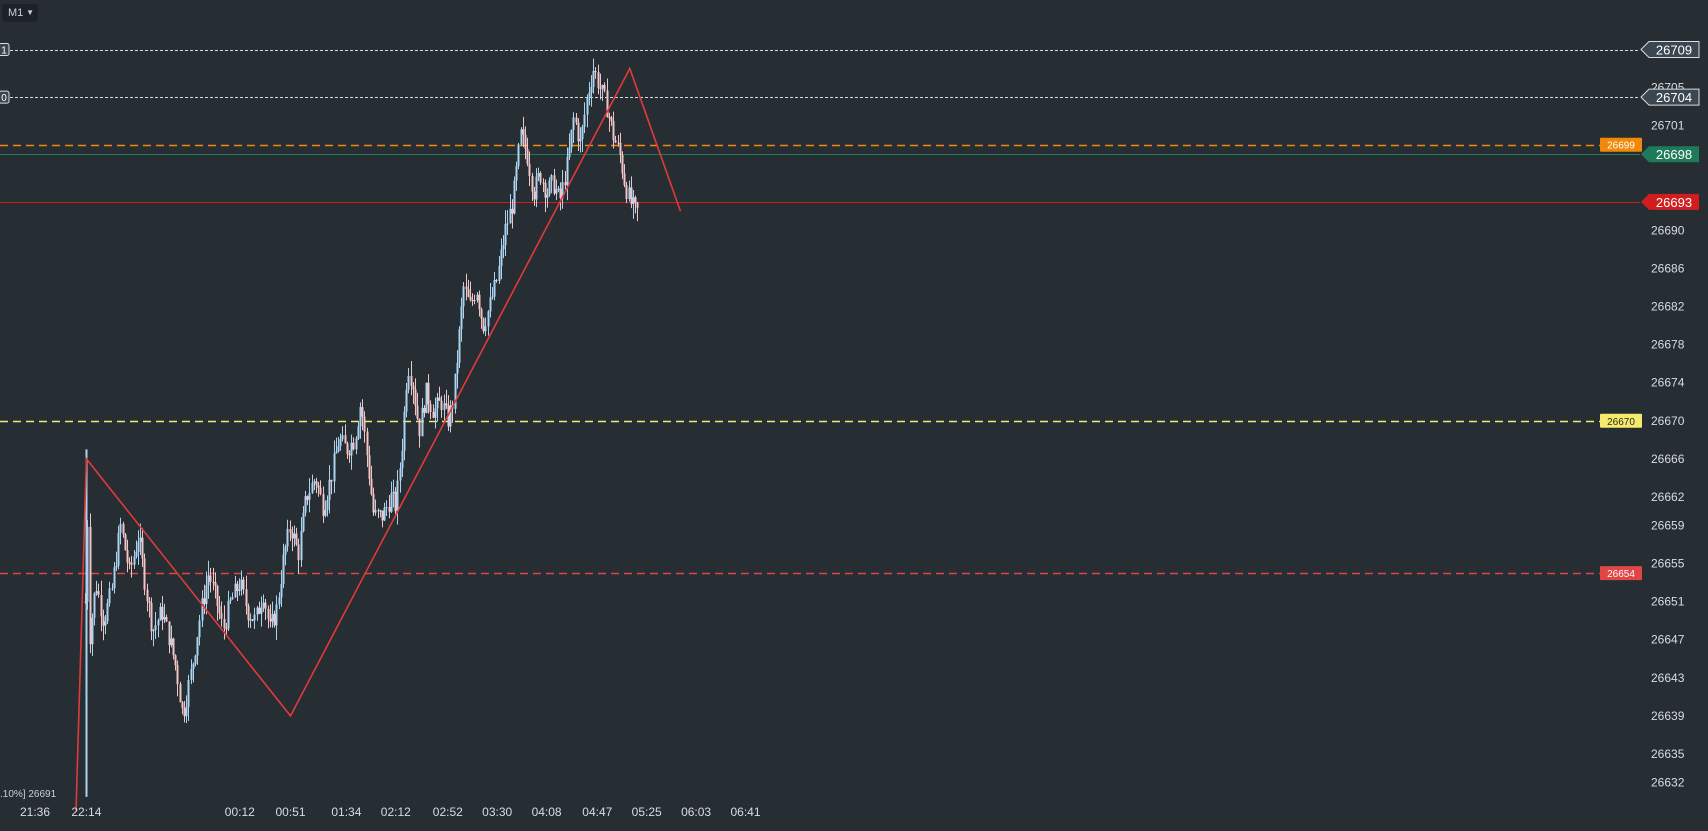 The image size is (1708, 831). Describe the element at coordinates (647, 812) in the screenshot. I see `x-tick-label: 05:25` at that location.